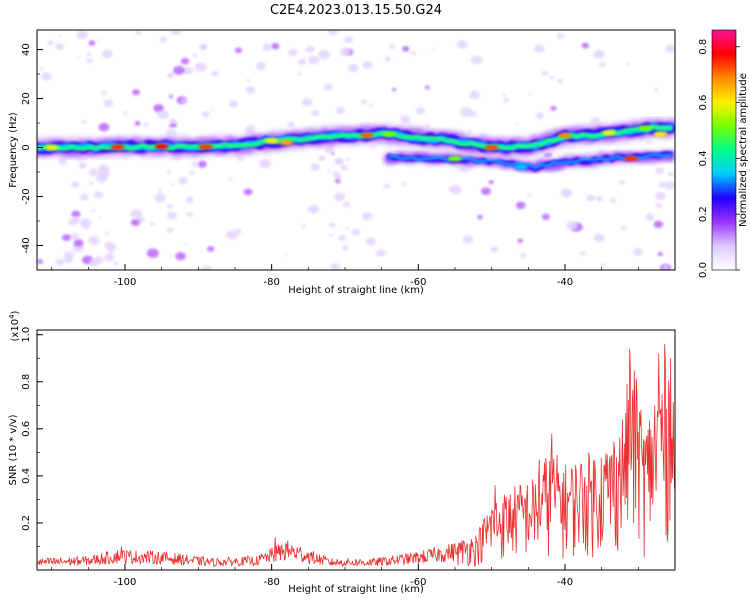  Describe the element at coordinates (26, 49) in the screenshot. I see `spectrogram-y-tick-label: 40` at that location.